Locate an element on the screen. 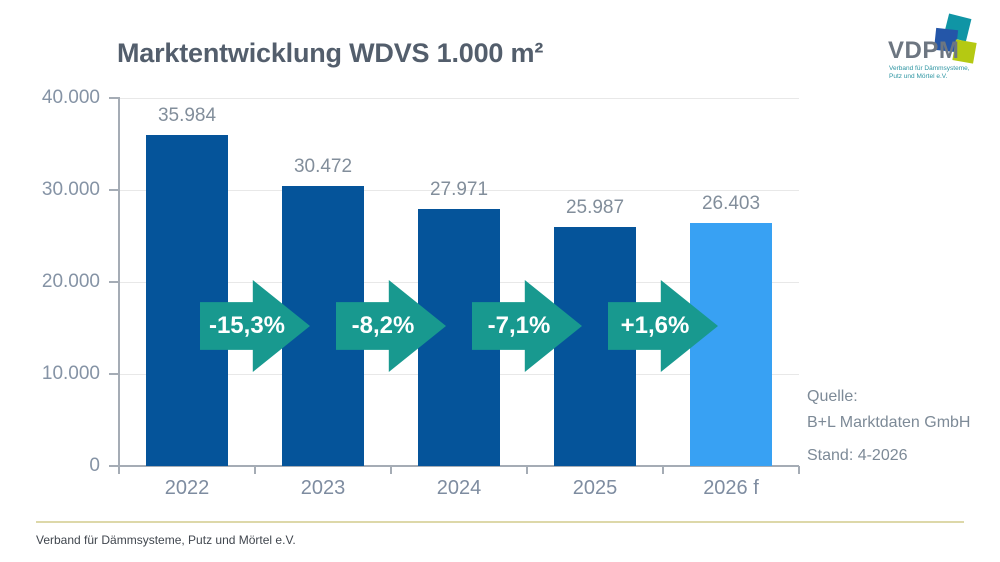 This screenshot has width=1000, height=562. value-label-2022: 35.984 is located at coordinates (187, 115).